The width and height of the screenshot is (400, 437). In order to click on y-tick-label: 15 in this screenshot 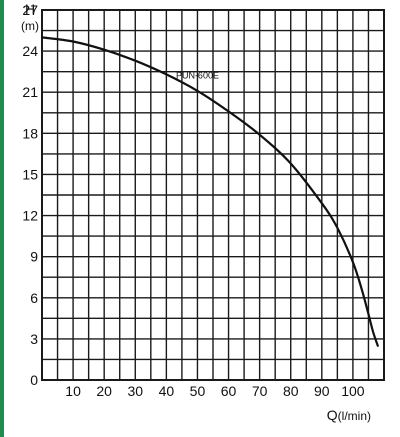, I will do `click(30, 174)`.